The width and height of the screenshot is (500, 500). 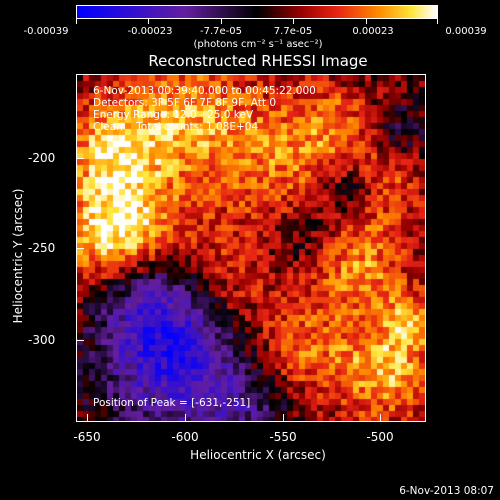 I want to click on colorbar-gradient, so click(x=257, y=12).